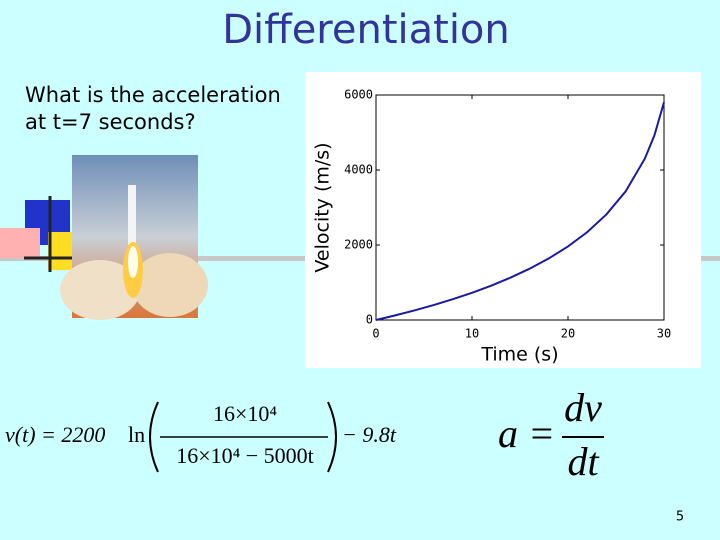 The height and width of the screenshot is (540, 720). I want to click on y-tick-label: 0, so click(369, 320).